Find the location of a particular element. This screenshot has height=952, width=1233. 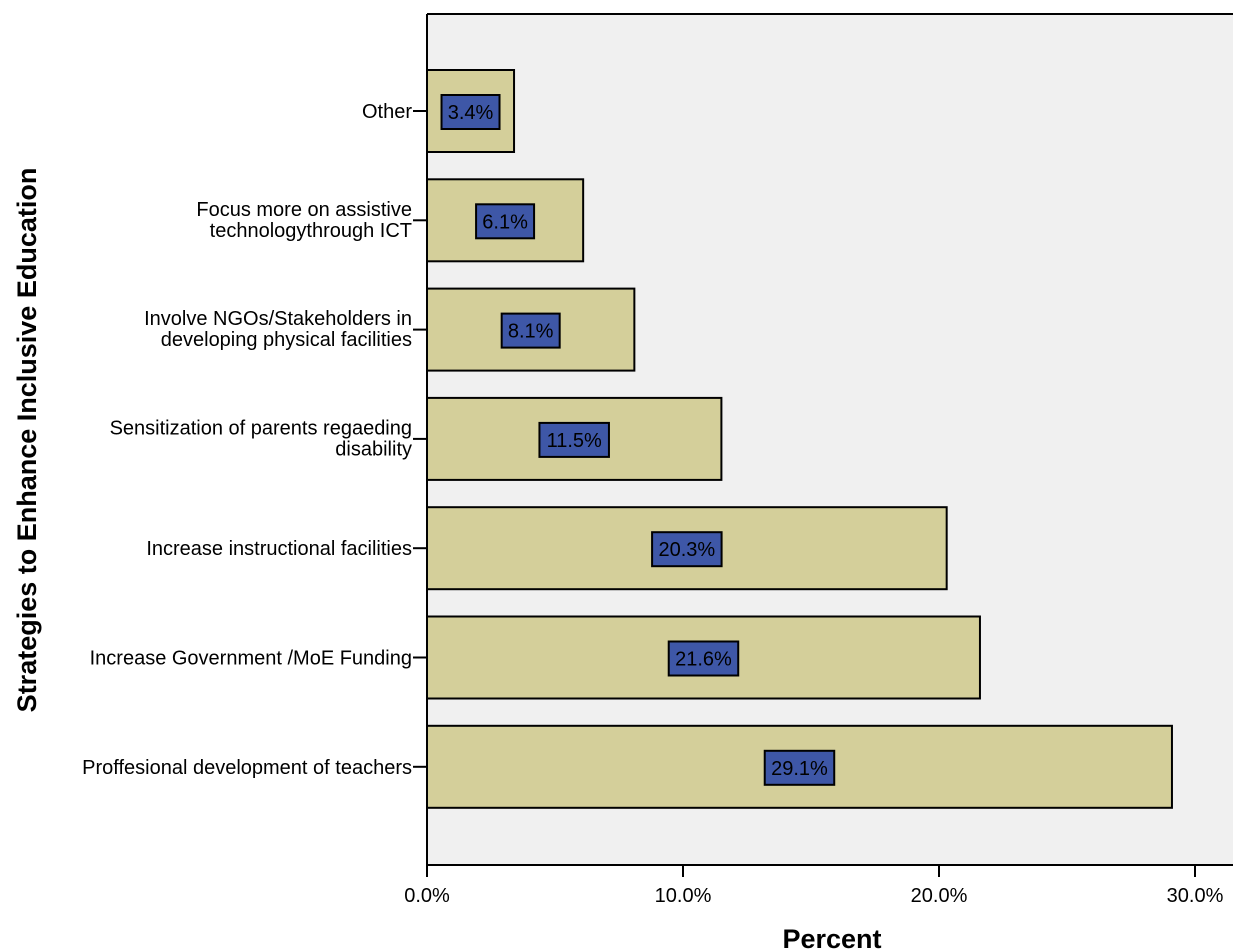

category-label: technologythrough ICT is located at coordinates (311, 231).